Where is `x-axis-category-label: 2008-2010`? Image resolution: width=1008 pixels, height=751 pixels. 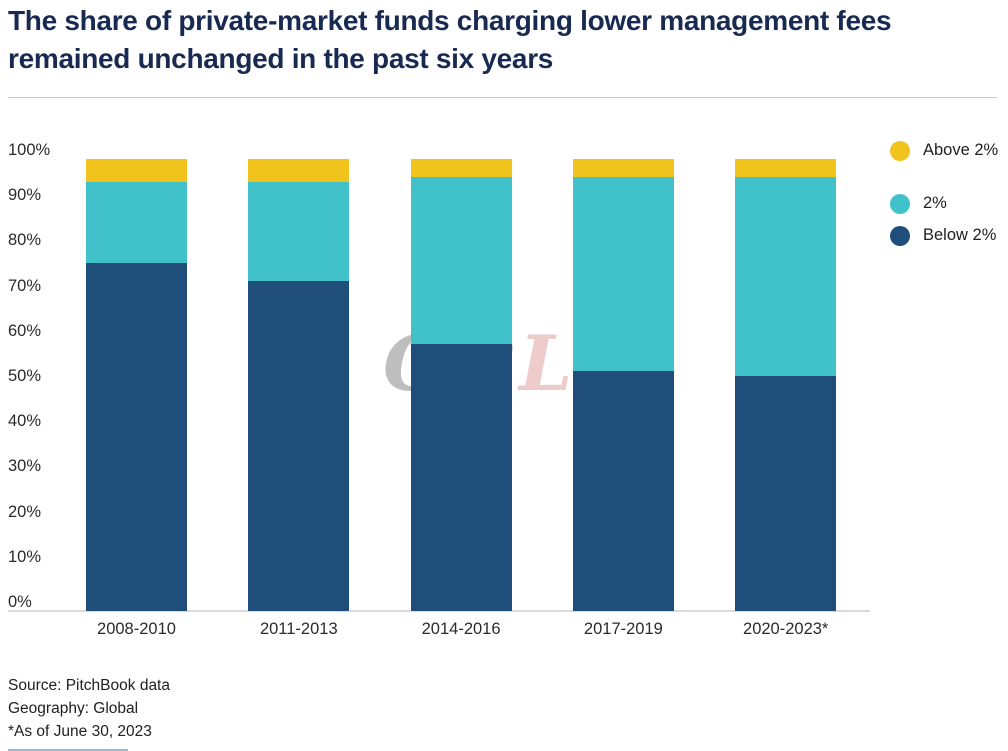 x-axis-category-label: 2008-2010 is located at coordinates (136, 629).